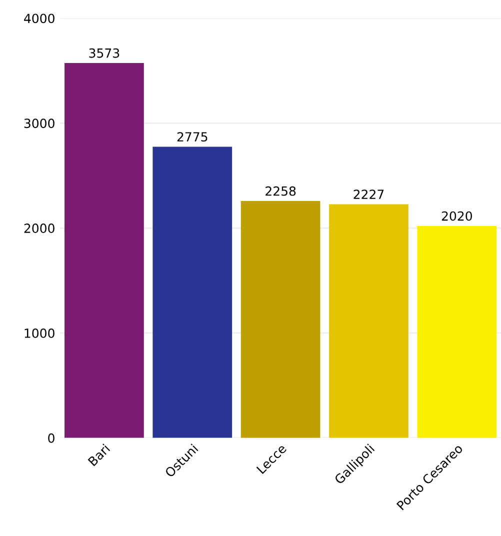 The image size is (501, 536). What do you see at coordinates (51, 438) in the screenshot?
I see `y-tick-label: 0` at bounding box center [51, 438].